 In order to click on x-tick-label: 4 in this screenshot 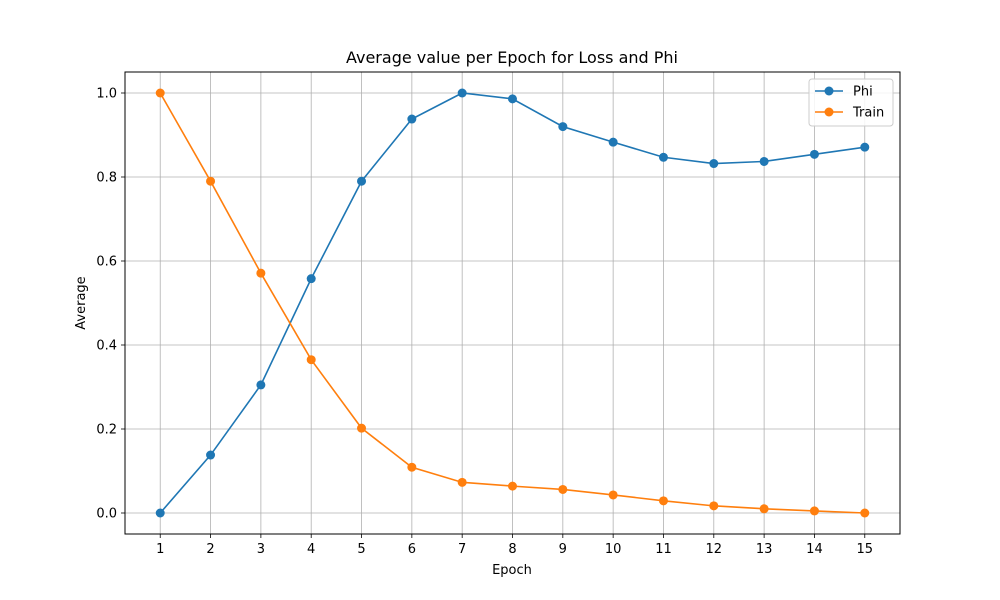, I will do `click(311, 549)`.